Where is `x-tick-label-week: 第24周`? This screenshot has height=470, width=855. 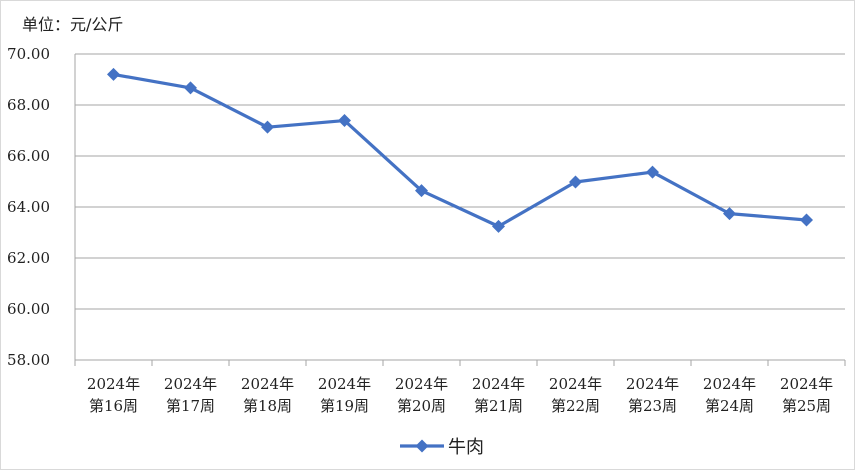
x-tick-label-week: 第24周 is located at coordinates (729, 406).